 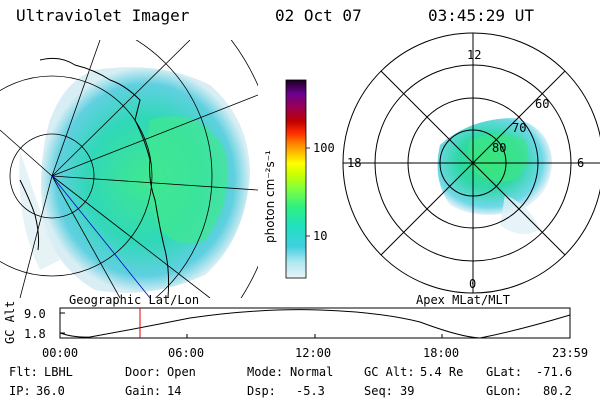 What do you see at coordinates (296, 179) in the screenshot?
I see `colorbar` at bounding box center [296, 179].